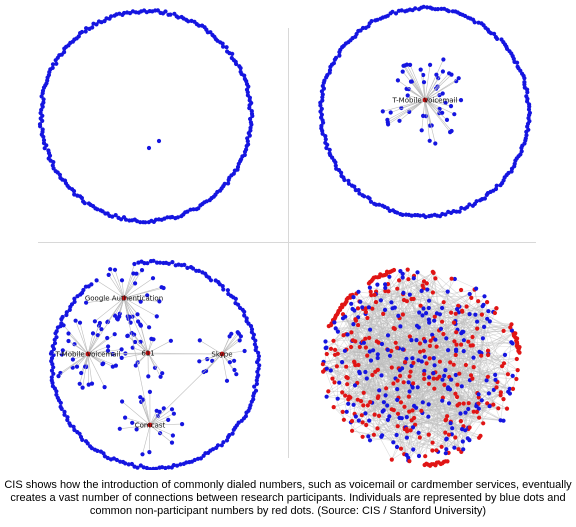 The width and height of the screenshot is (576, 527). What do you see at coordinates (222, 354) in the screenshot?
I see `hub-node` at bounding box center [222, 354].